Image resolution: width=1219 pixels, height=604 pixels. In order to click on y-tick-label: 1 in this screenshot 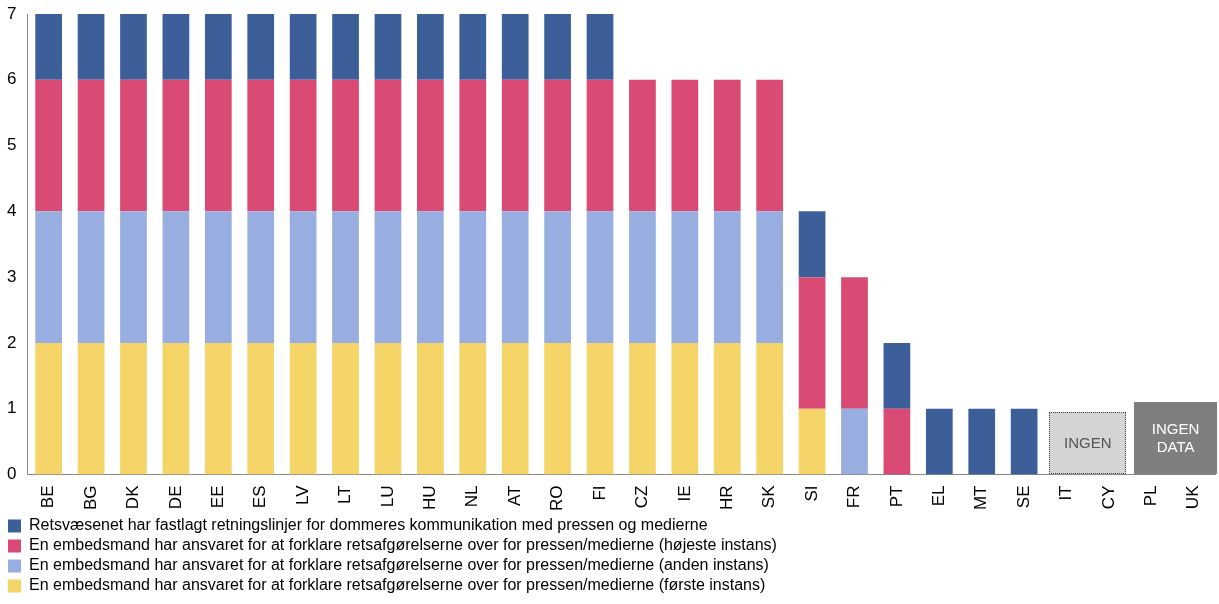, I will do `click(11, 408)`.